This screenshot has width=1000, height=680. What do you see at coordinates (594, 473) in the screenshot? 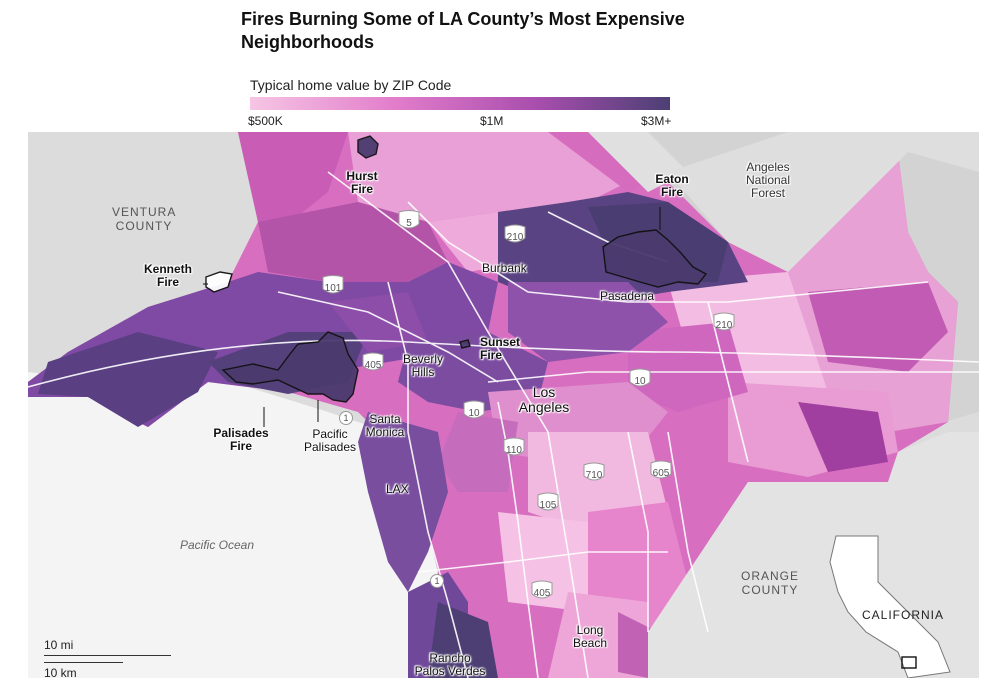
I see `highway-shield-710: 710` at bounding box center [594, 473].